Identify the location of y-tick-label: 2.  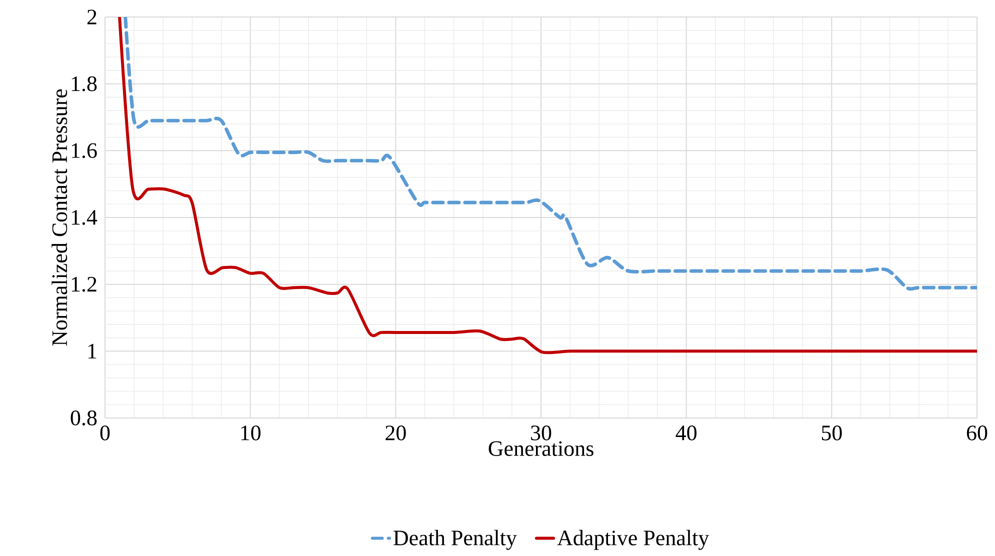
(91, 17).